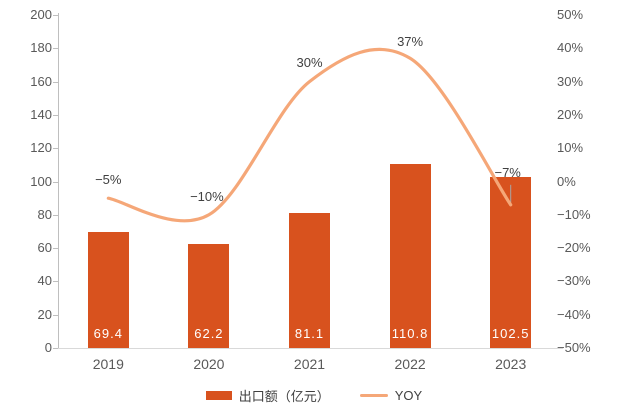 Image resolution: width=628 pixels, height=412 pixels. I want to click on legend-item-bar-series: 出口额（亿元）, so click(267, 395).